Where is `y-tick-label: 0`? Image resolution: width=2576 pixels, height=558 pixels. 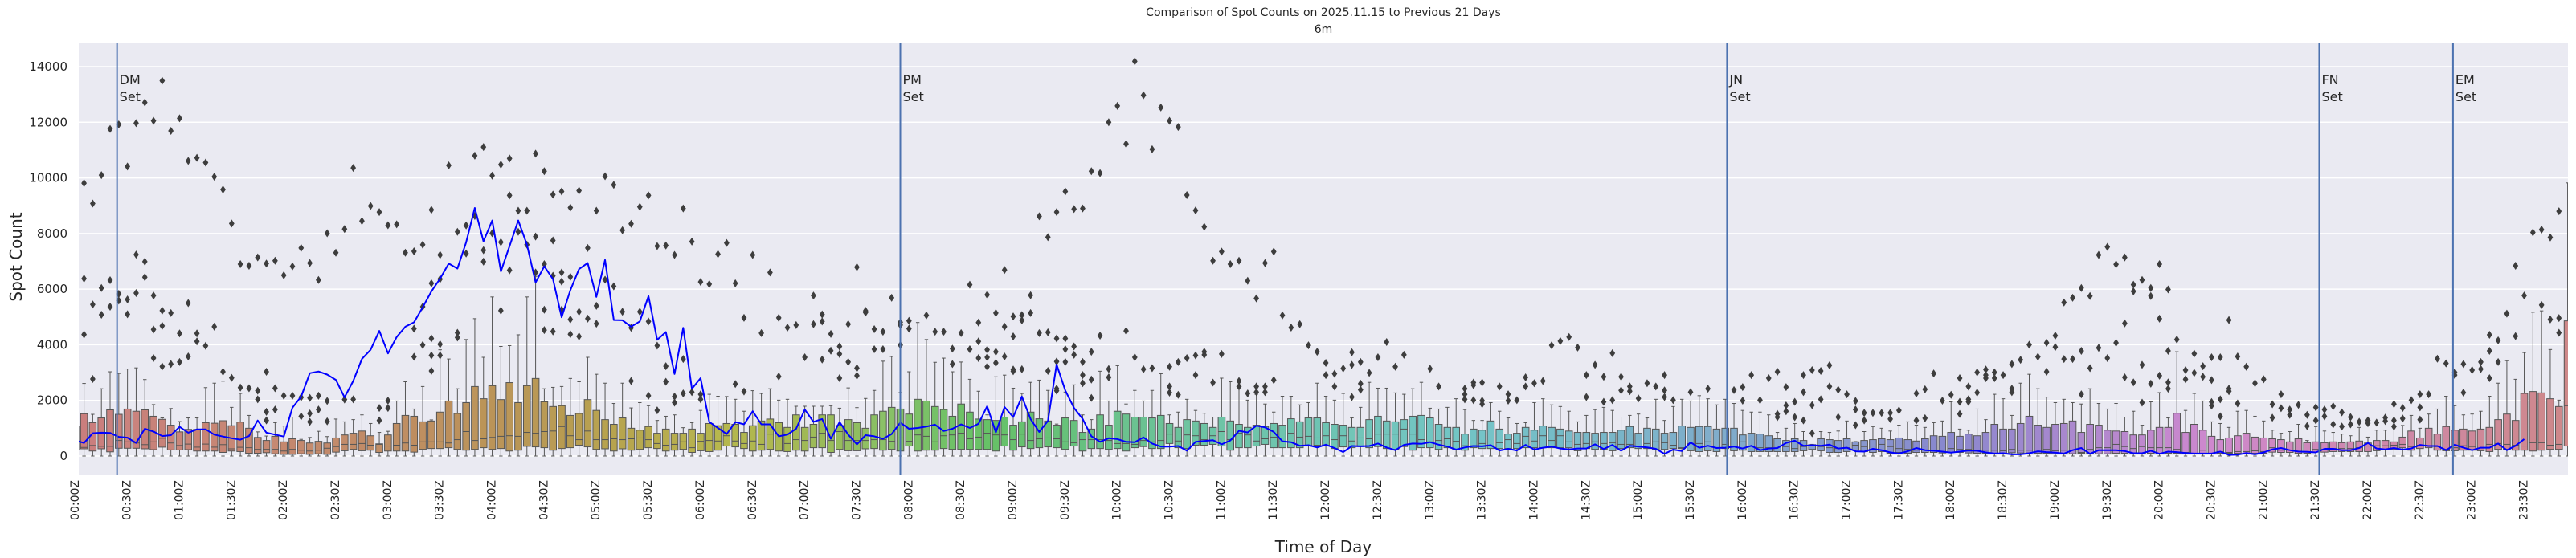 y-tick-label: 0 is located at coordinates (63, 456).